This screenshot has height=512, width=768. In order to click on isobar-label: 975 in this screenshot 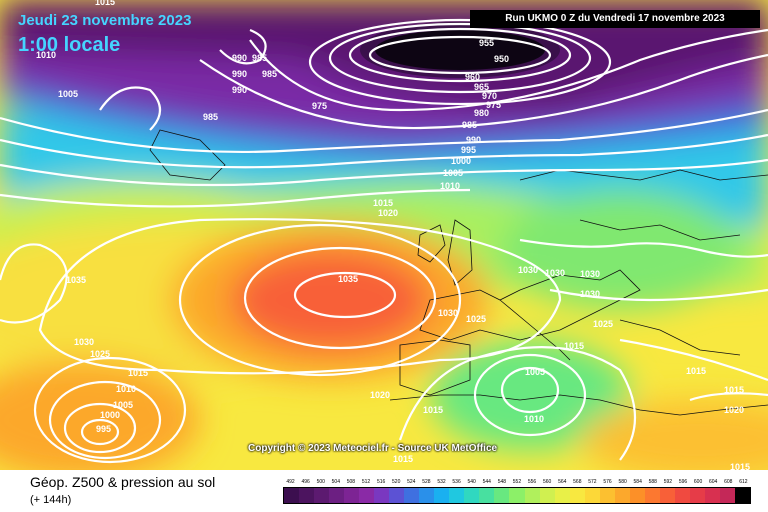, I will do `click(493, 105)`.